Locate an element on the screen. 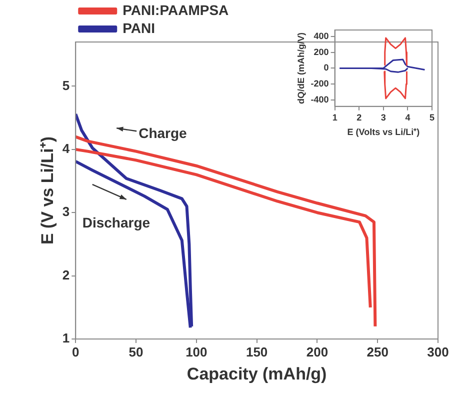 The height and width of the screenshot is (411, 462). x-tick-label: 4 is located at coordinates (407, 117).